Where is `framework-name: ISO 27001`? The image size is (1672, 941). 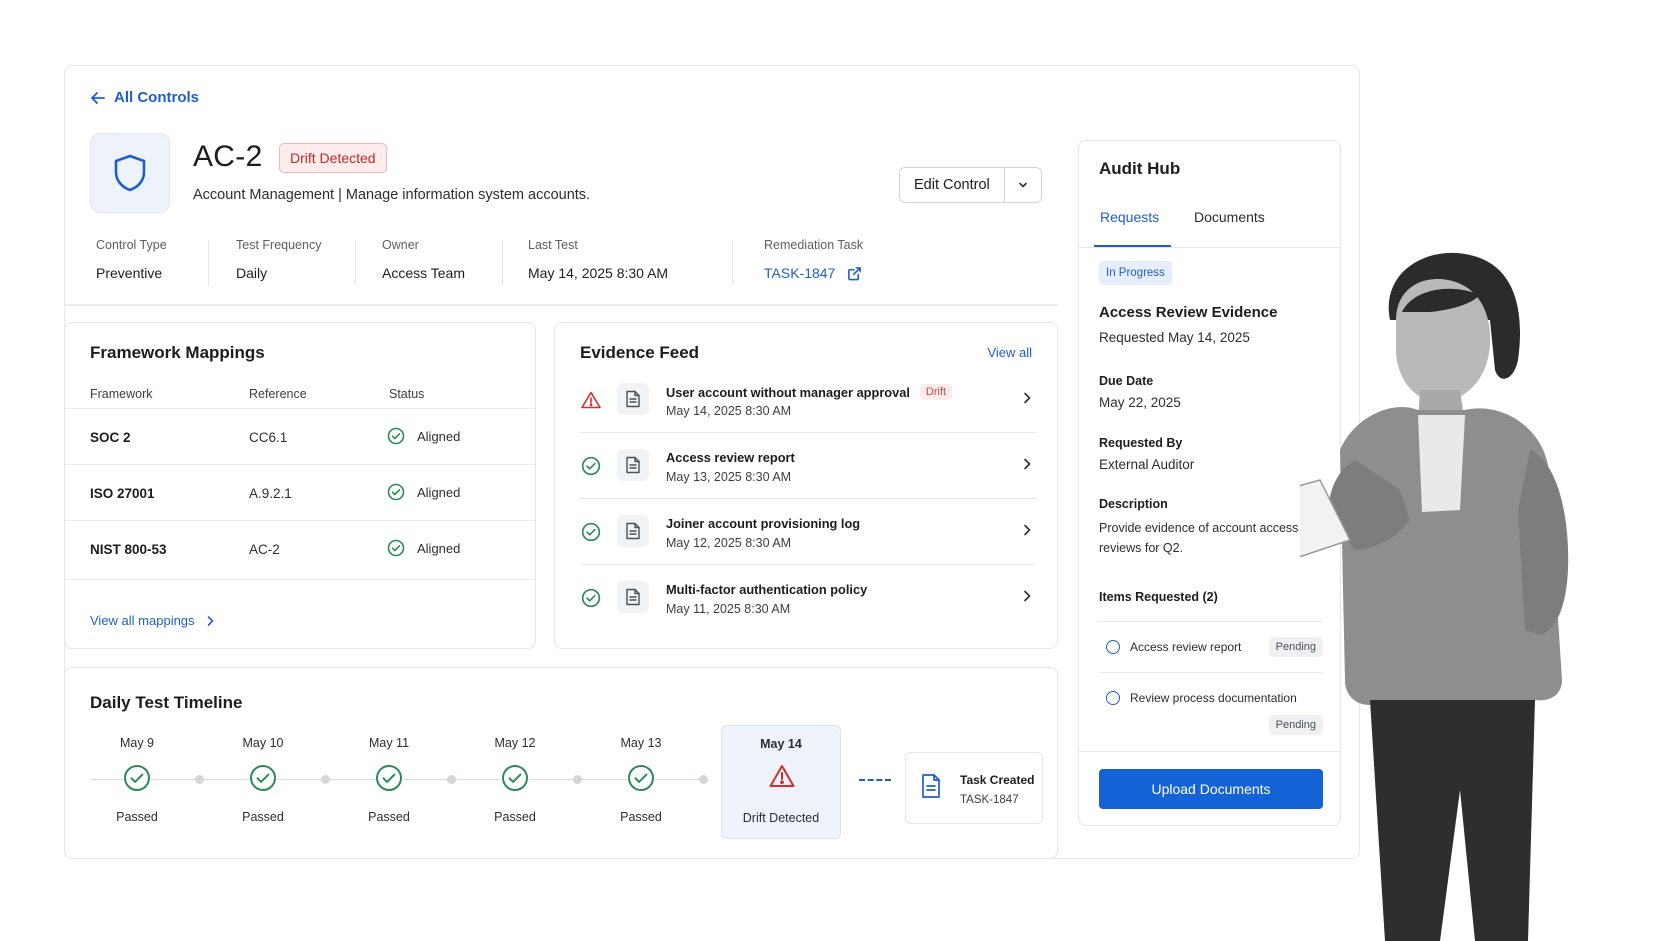 framework-name: ISO 27001 is located at coordinates (122, 493).